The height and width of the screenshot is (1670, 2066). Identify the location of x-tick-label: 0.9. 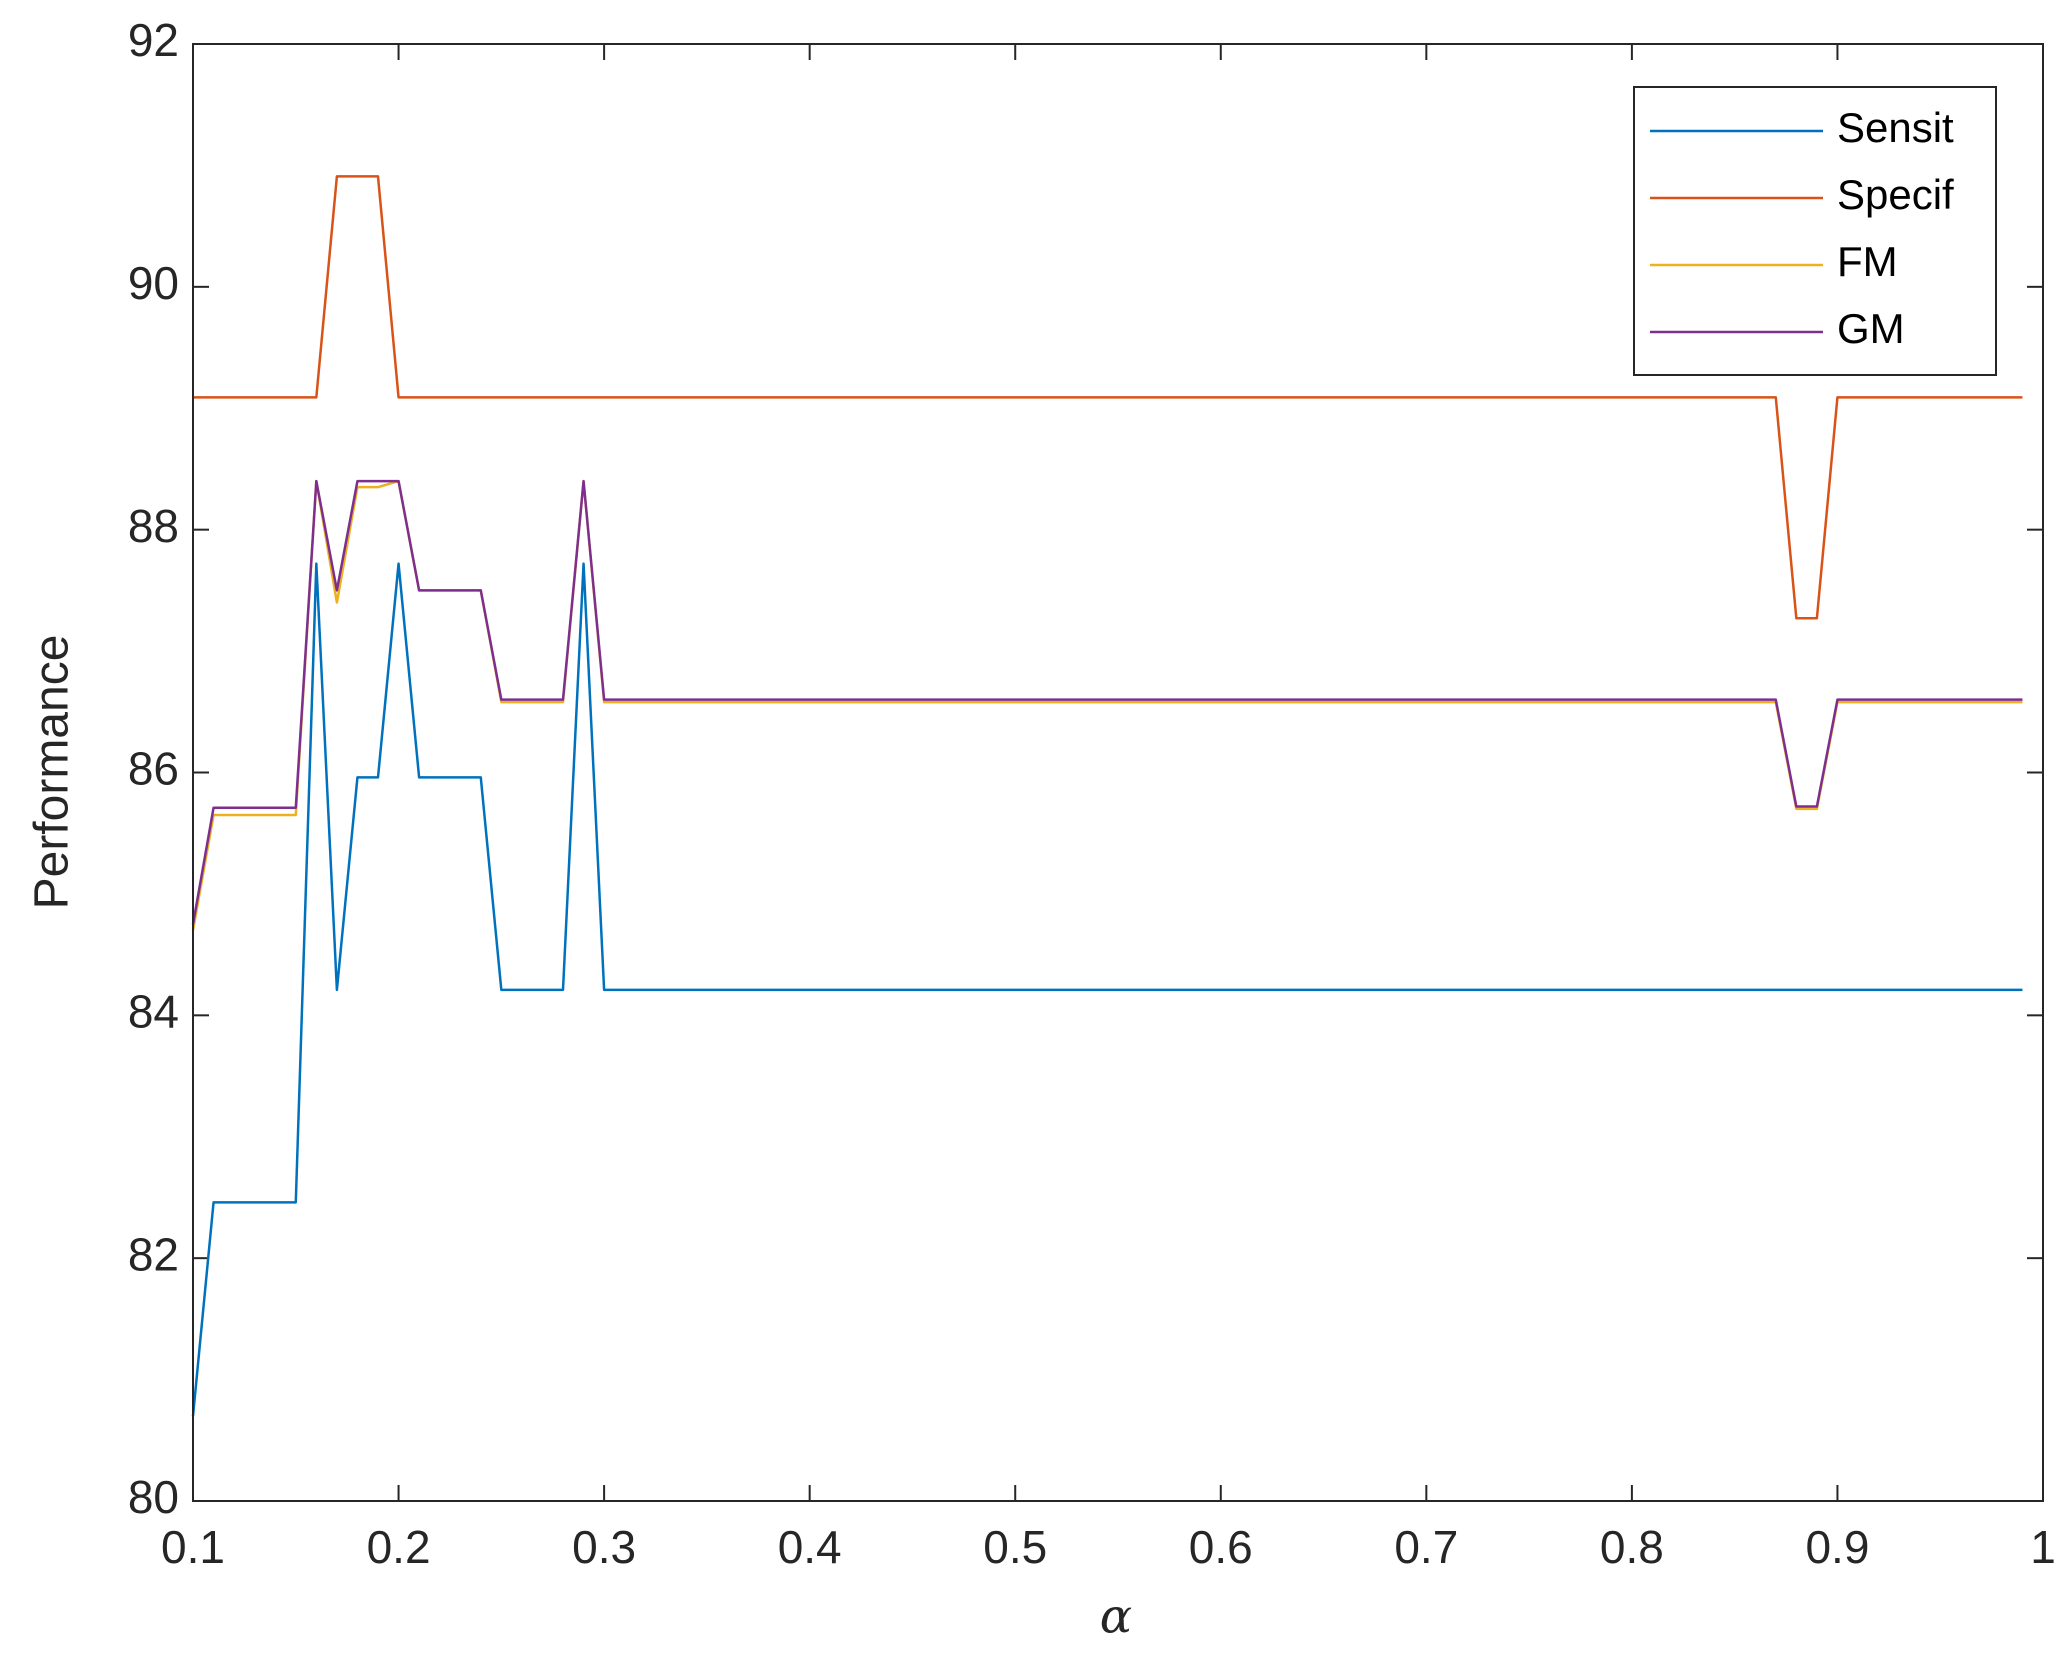
(1837, 1547).